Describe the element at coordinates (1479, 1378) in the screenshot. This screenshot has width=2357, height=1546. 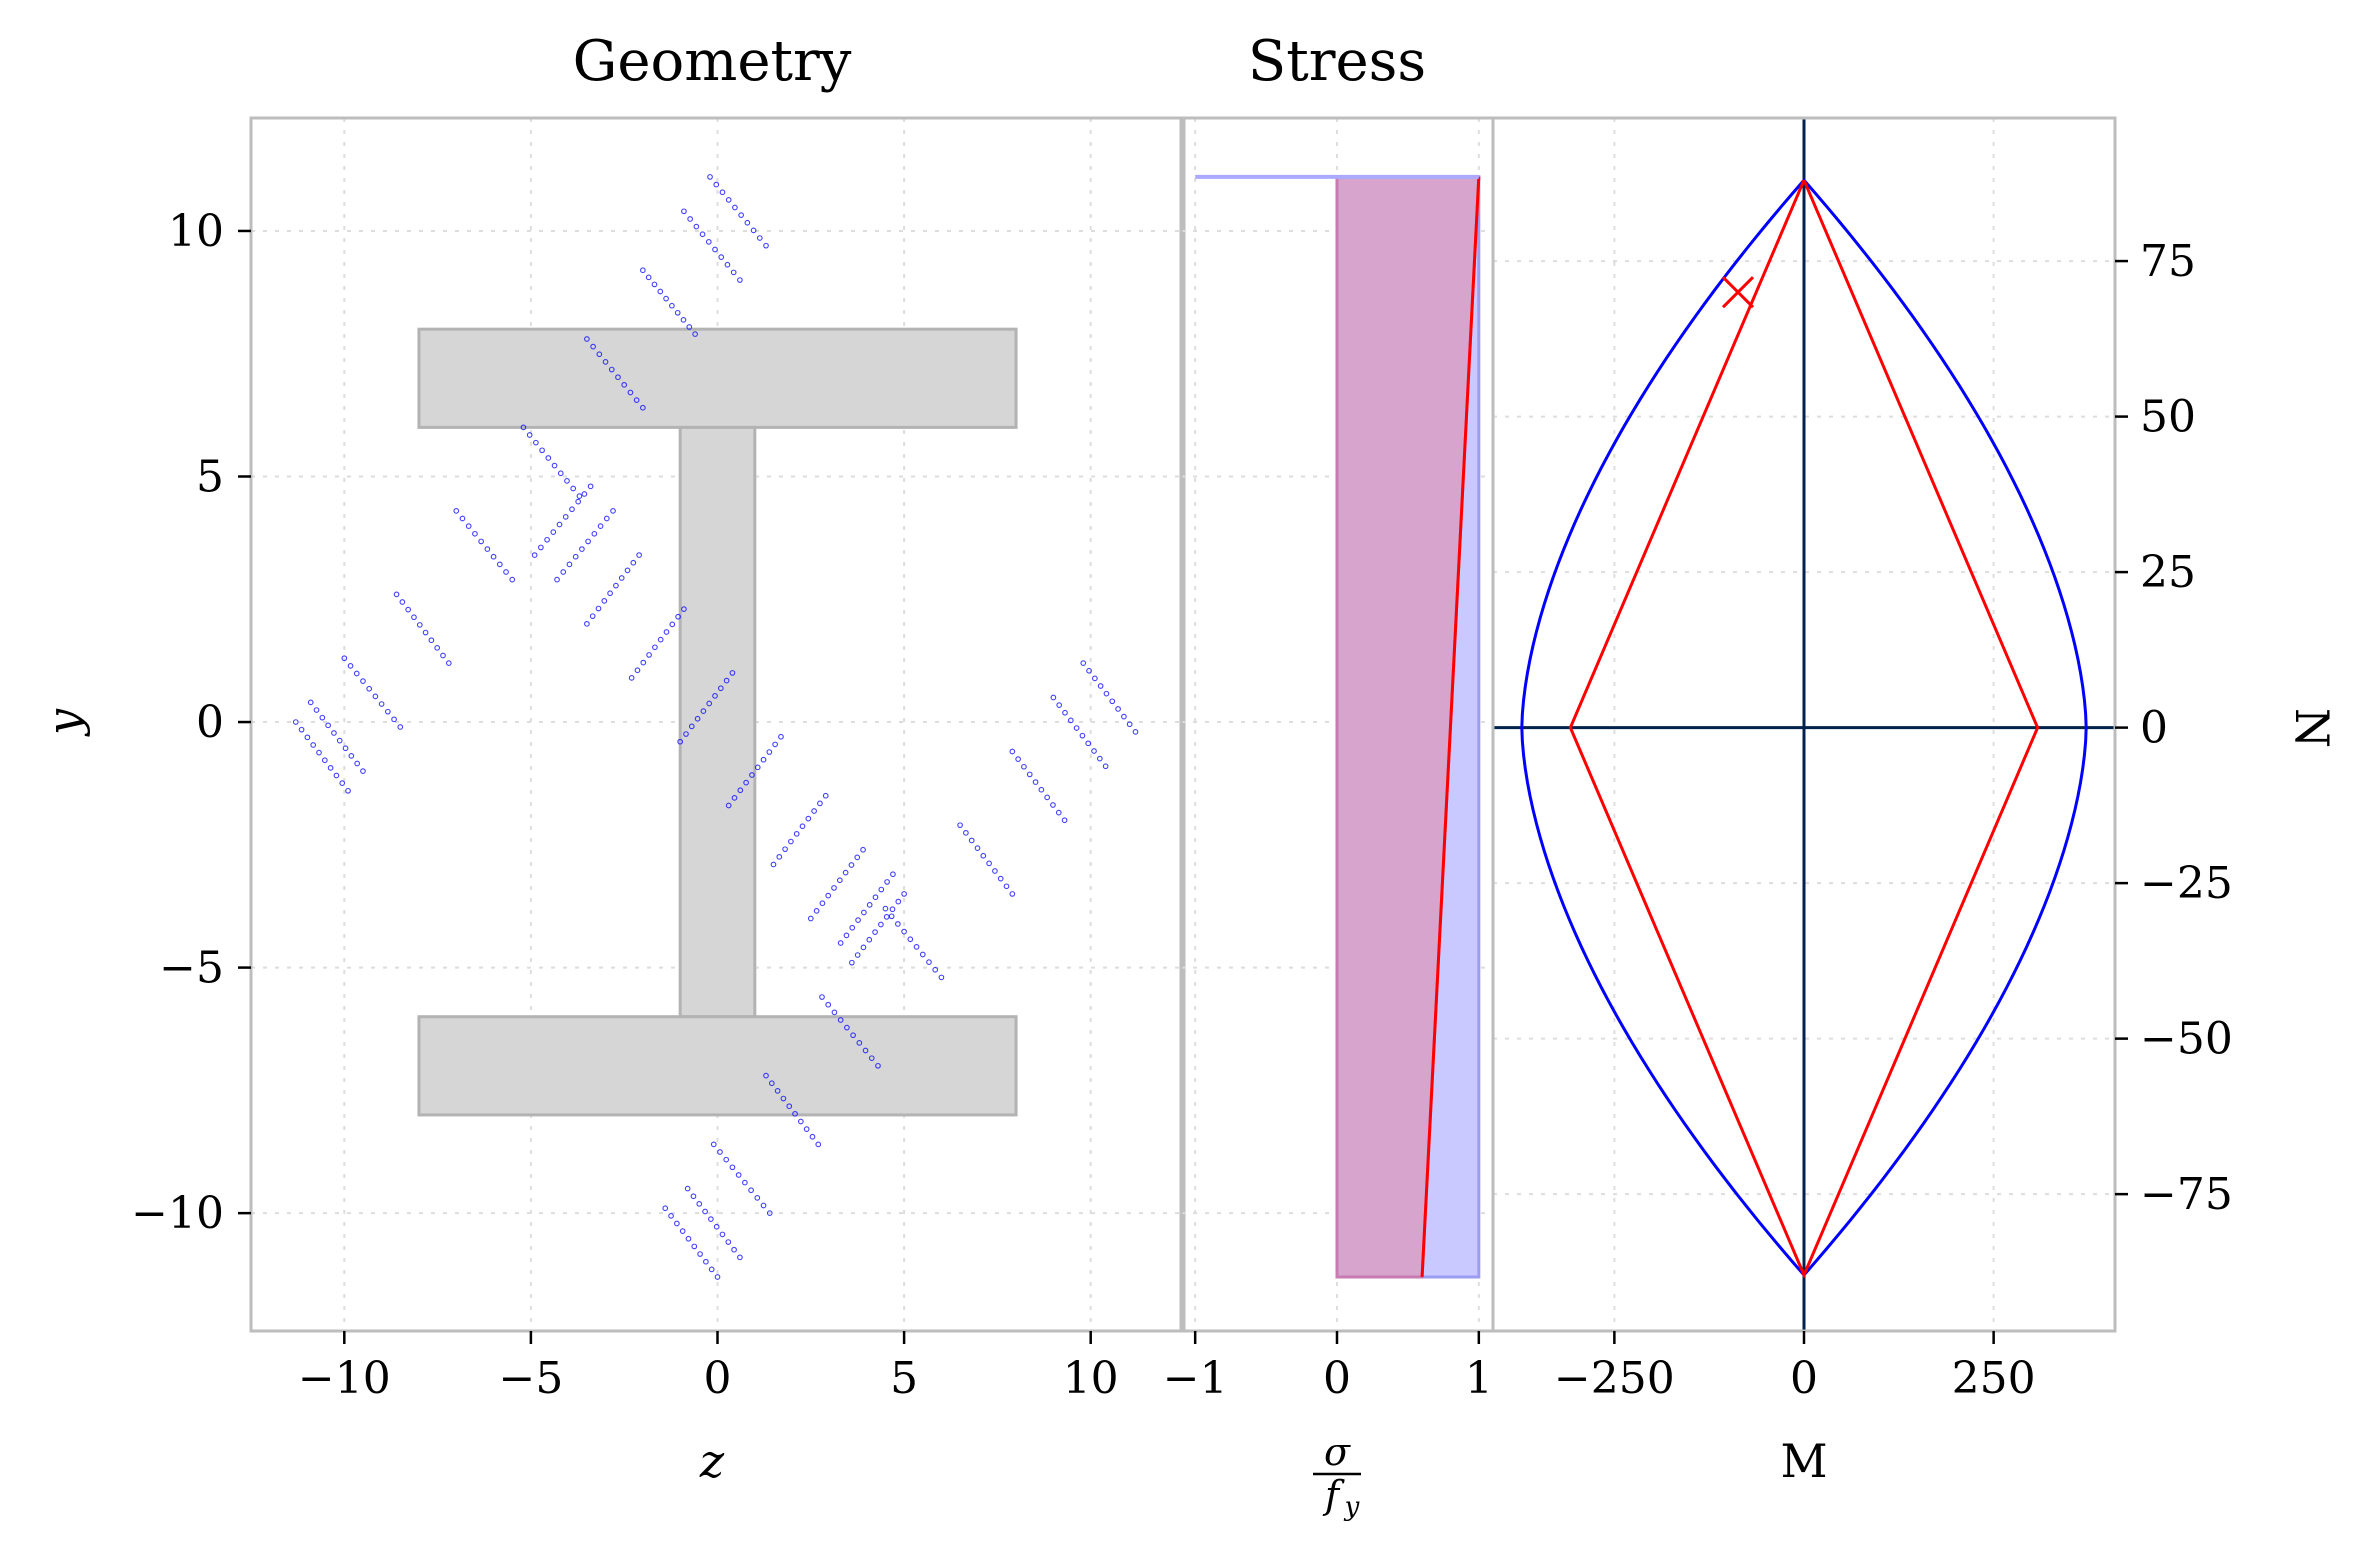
I see `stress-xtick-label: 1` at that location.